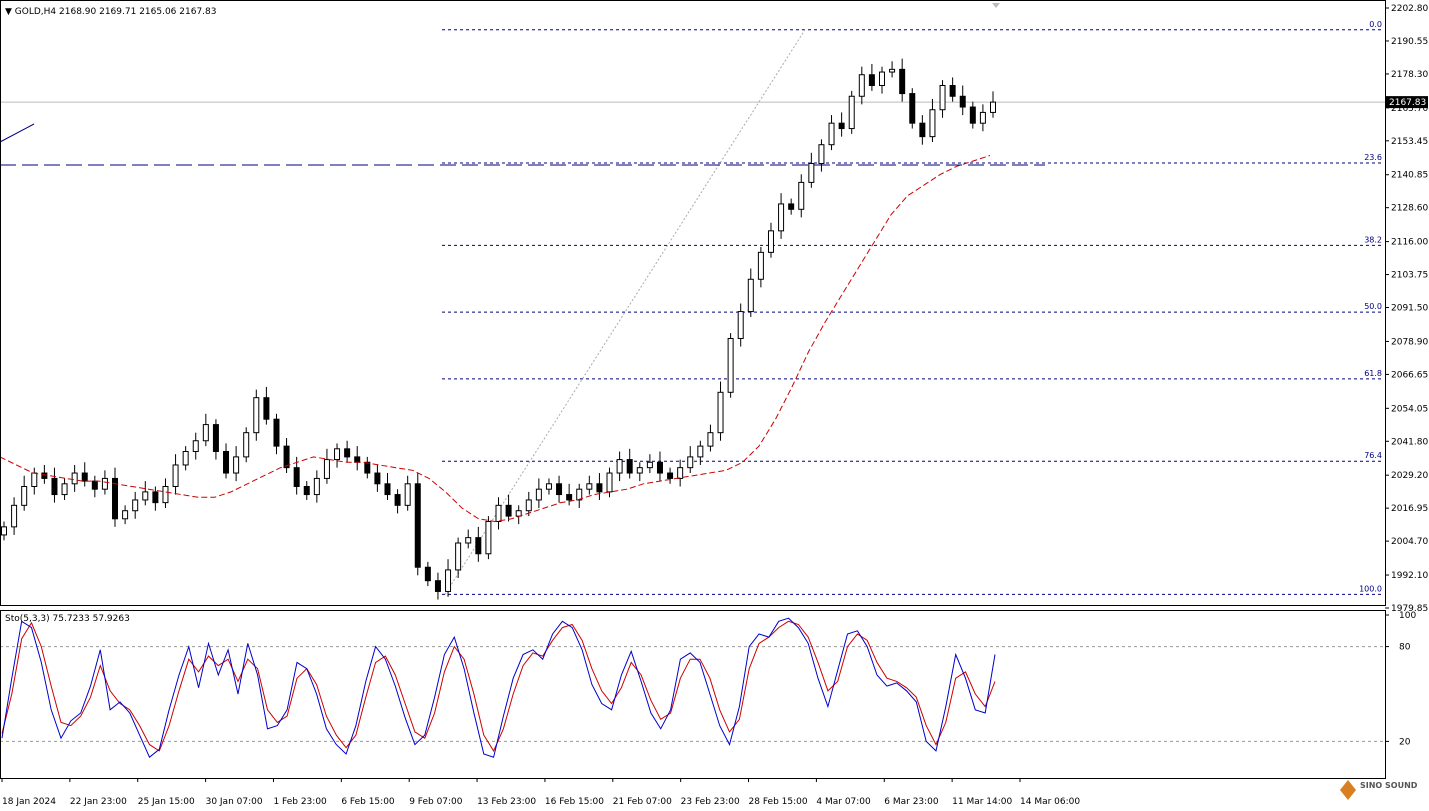 The width and height of the screenshot is (1429, 811). Describe the element at coordinates (1407, 616) in the screenshot. I see `stoch-y-tick-label: 100` at that location.